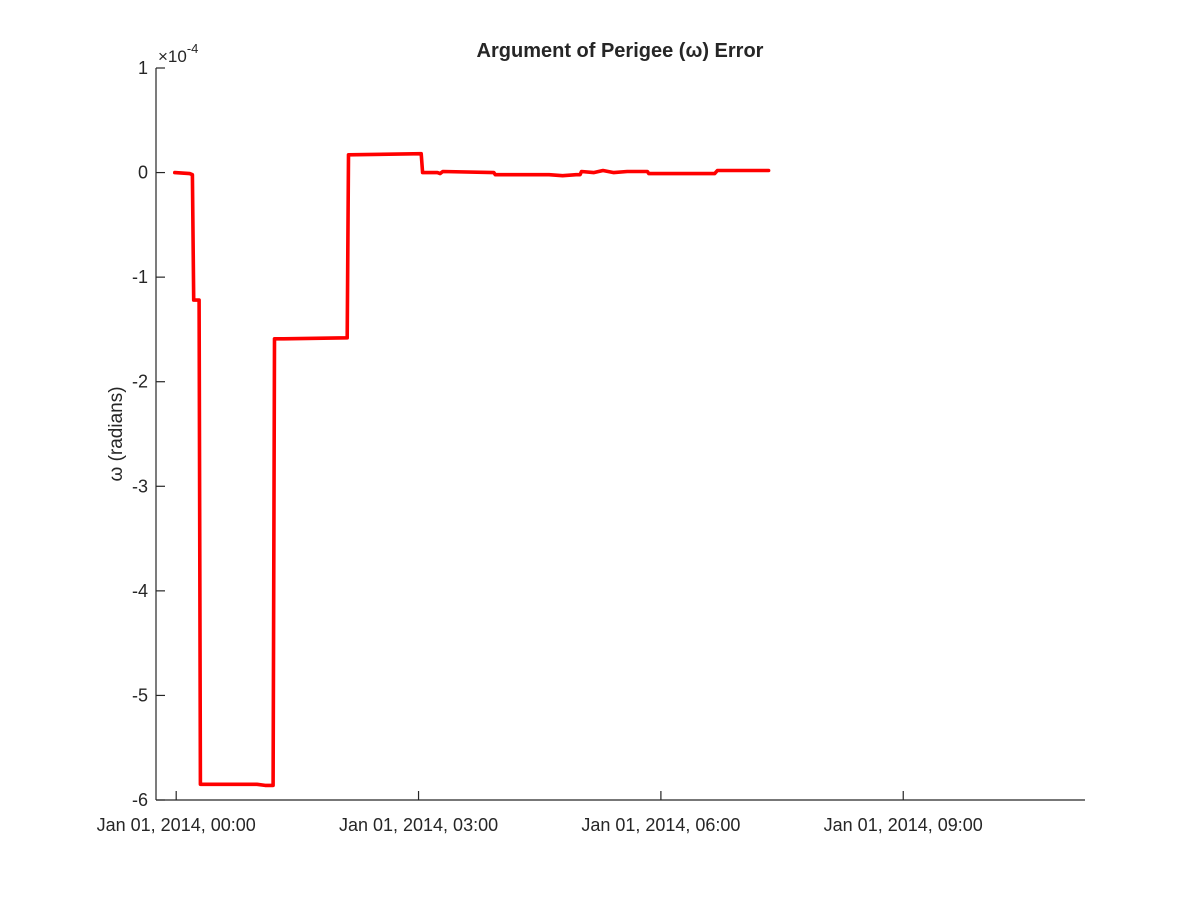 This screenshot has width=1200, height=900. What do you see at coordinates (660, 825) in the screenshot?
I see `x-tick-label: Jan 01, 2014, 06:00` at bounding box center [660, 825].